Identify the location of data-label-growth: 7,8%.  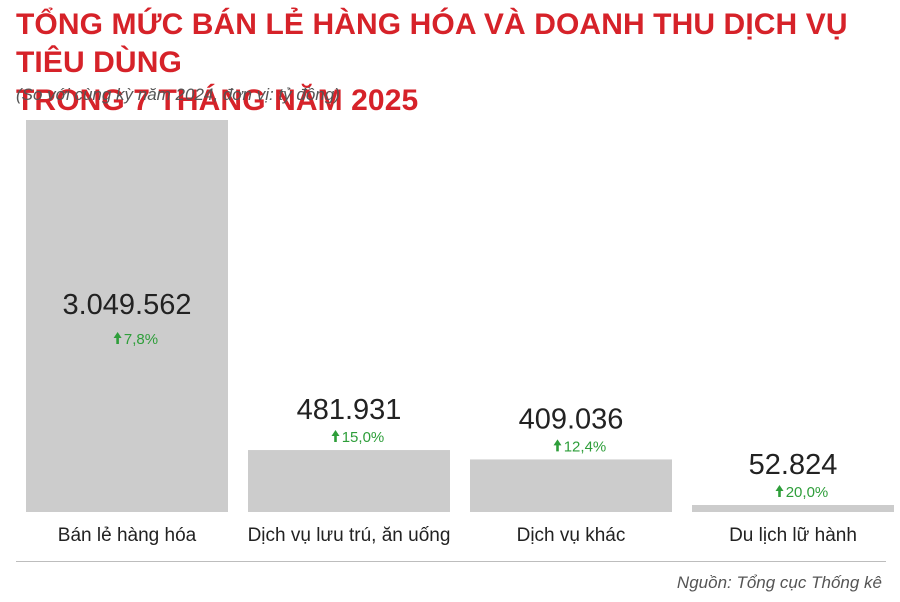
(141, 339).